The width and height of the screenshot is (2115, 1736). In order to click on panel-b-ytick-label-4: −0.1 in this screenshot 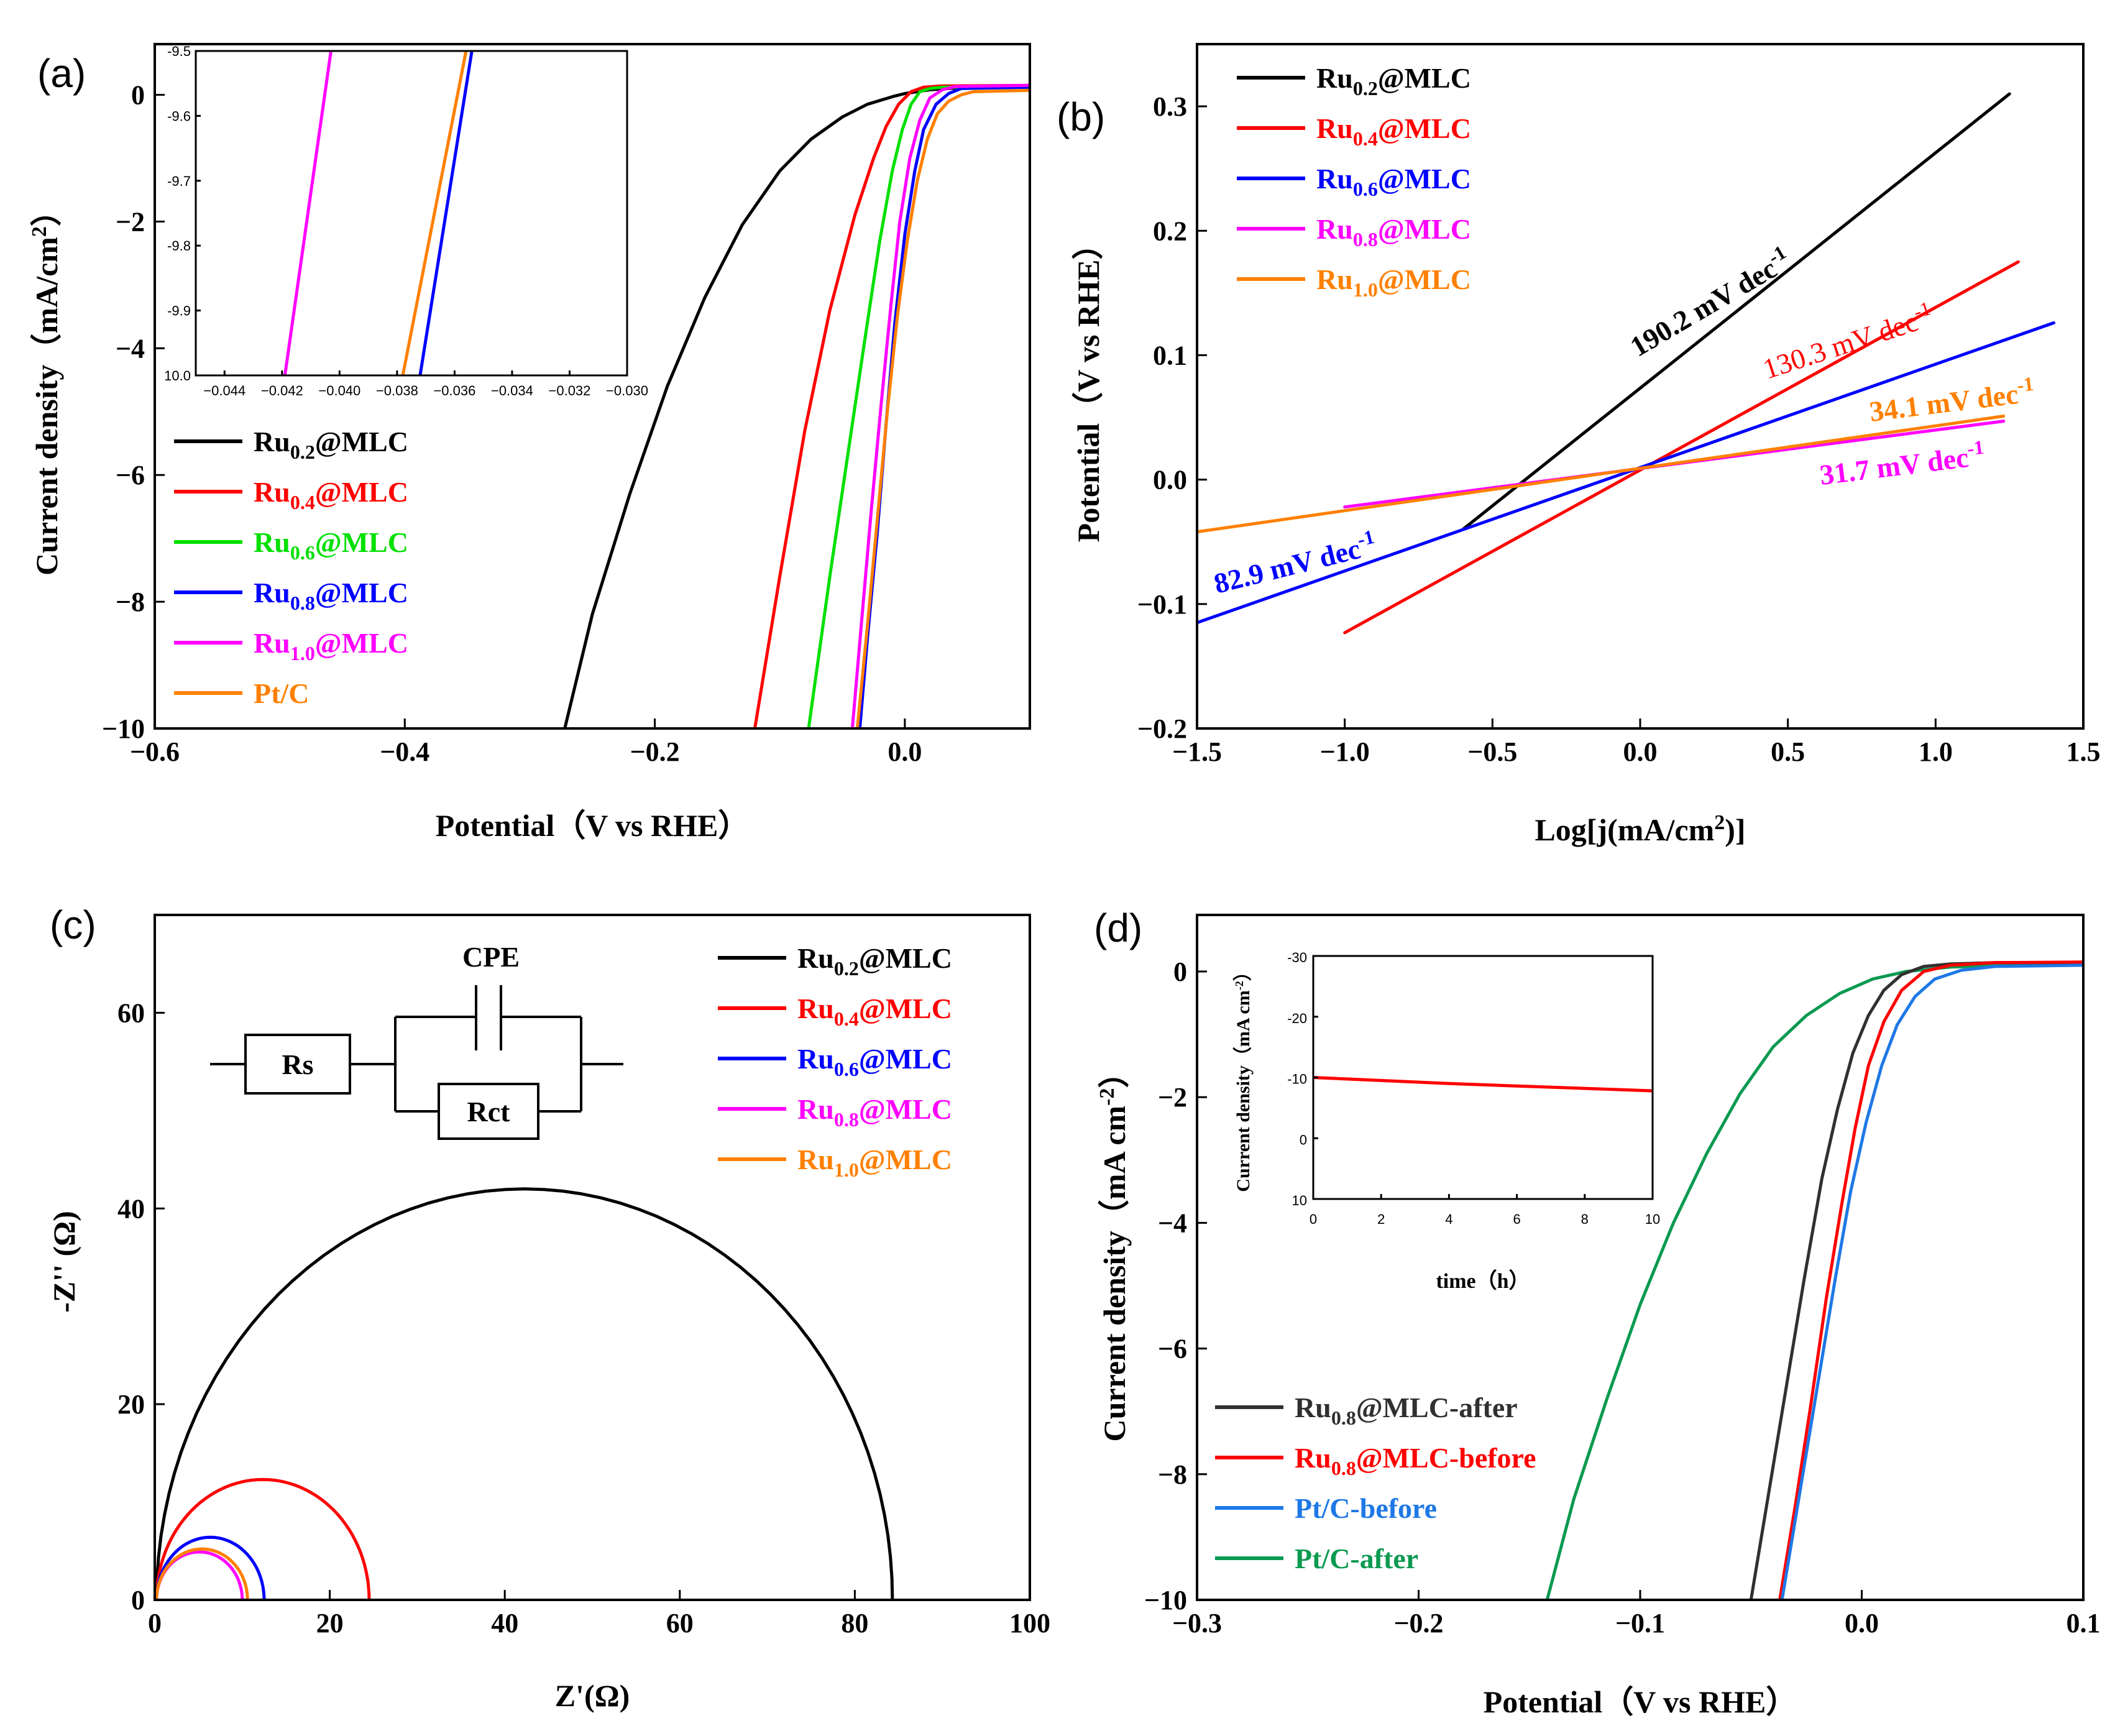, I will do `click(1162, 604)`.